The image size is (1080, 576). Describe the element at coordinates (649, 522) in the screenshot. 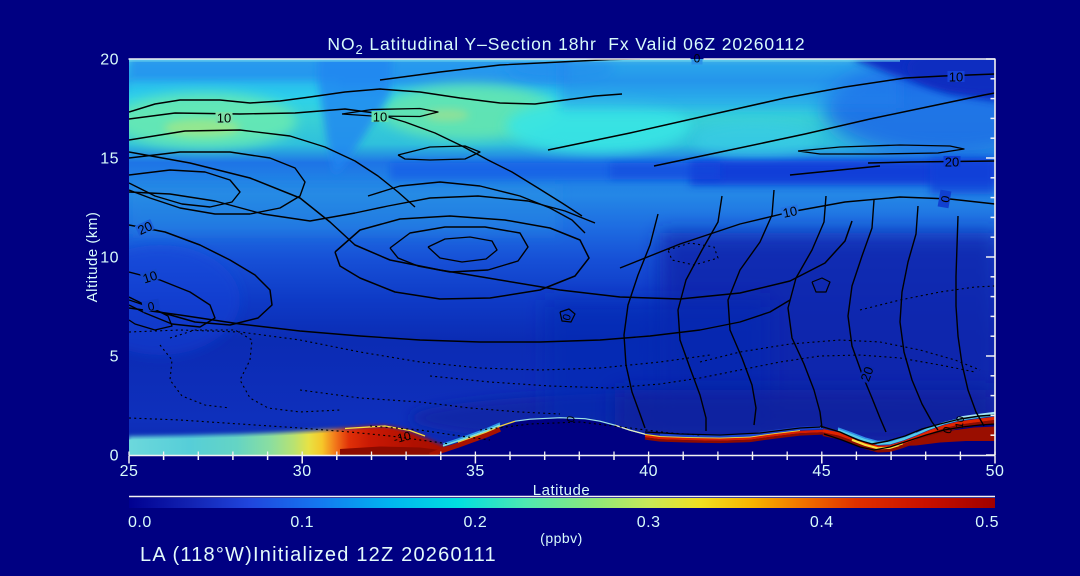

I see `svg-text: 0.3` at that location.